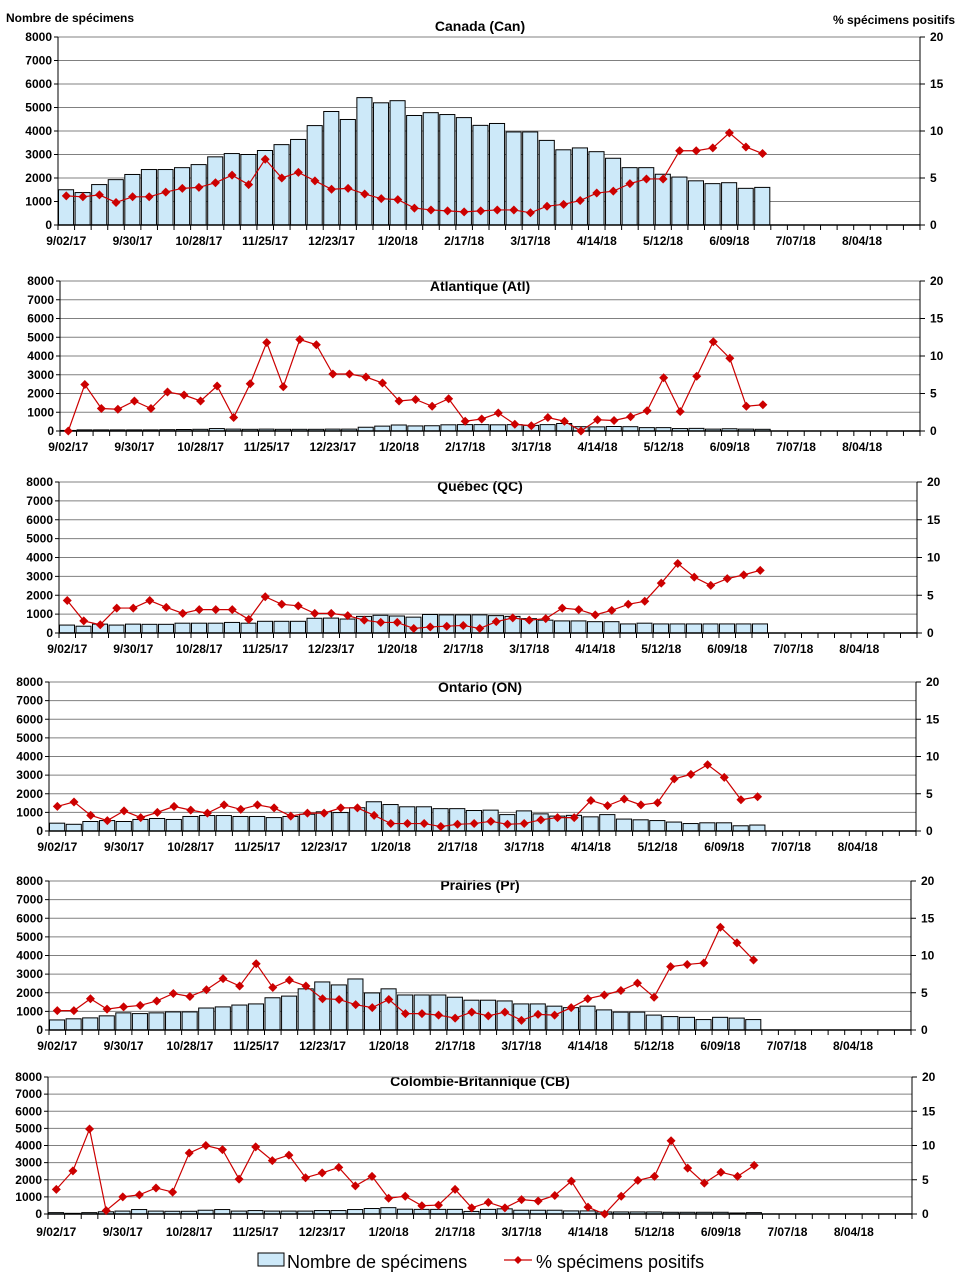 Image resolution: width=961 pixels, height=1284 pixels. What do you see at coordinates (377, 1262) in the screenshot?
I see `legend-bars-label: Nombre de spécimens` at bounding box center [377, 1262].